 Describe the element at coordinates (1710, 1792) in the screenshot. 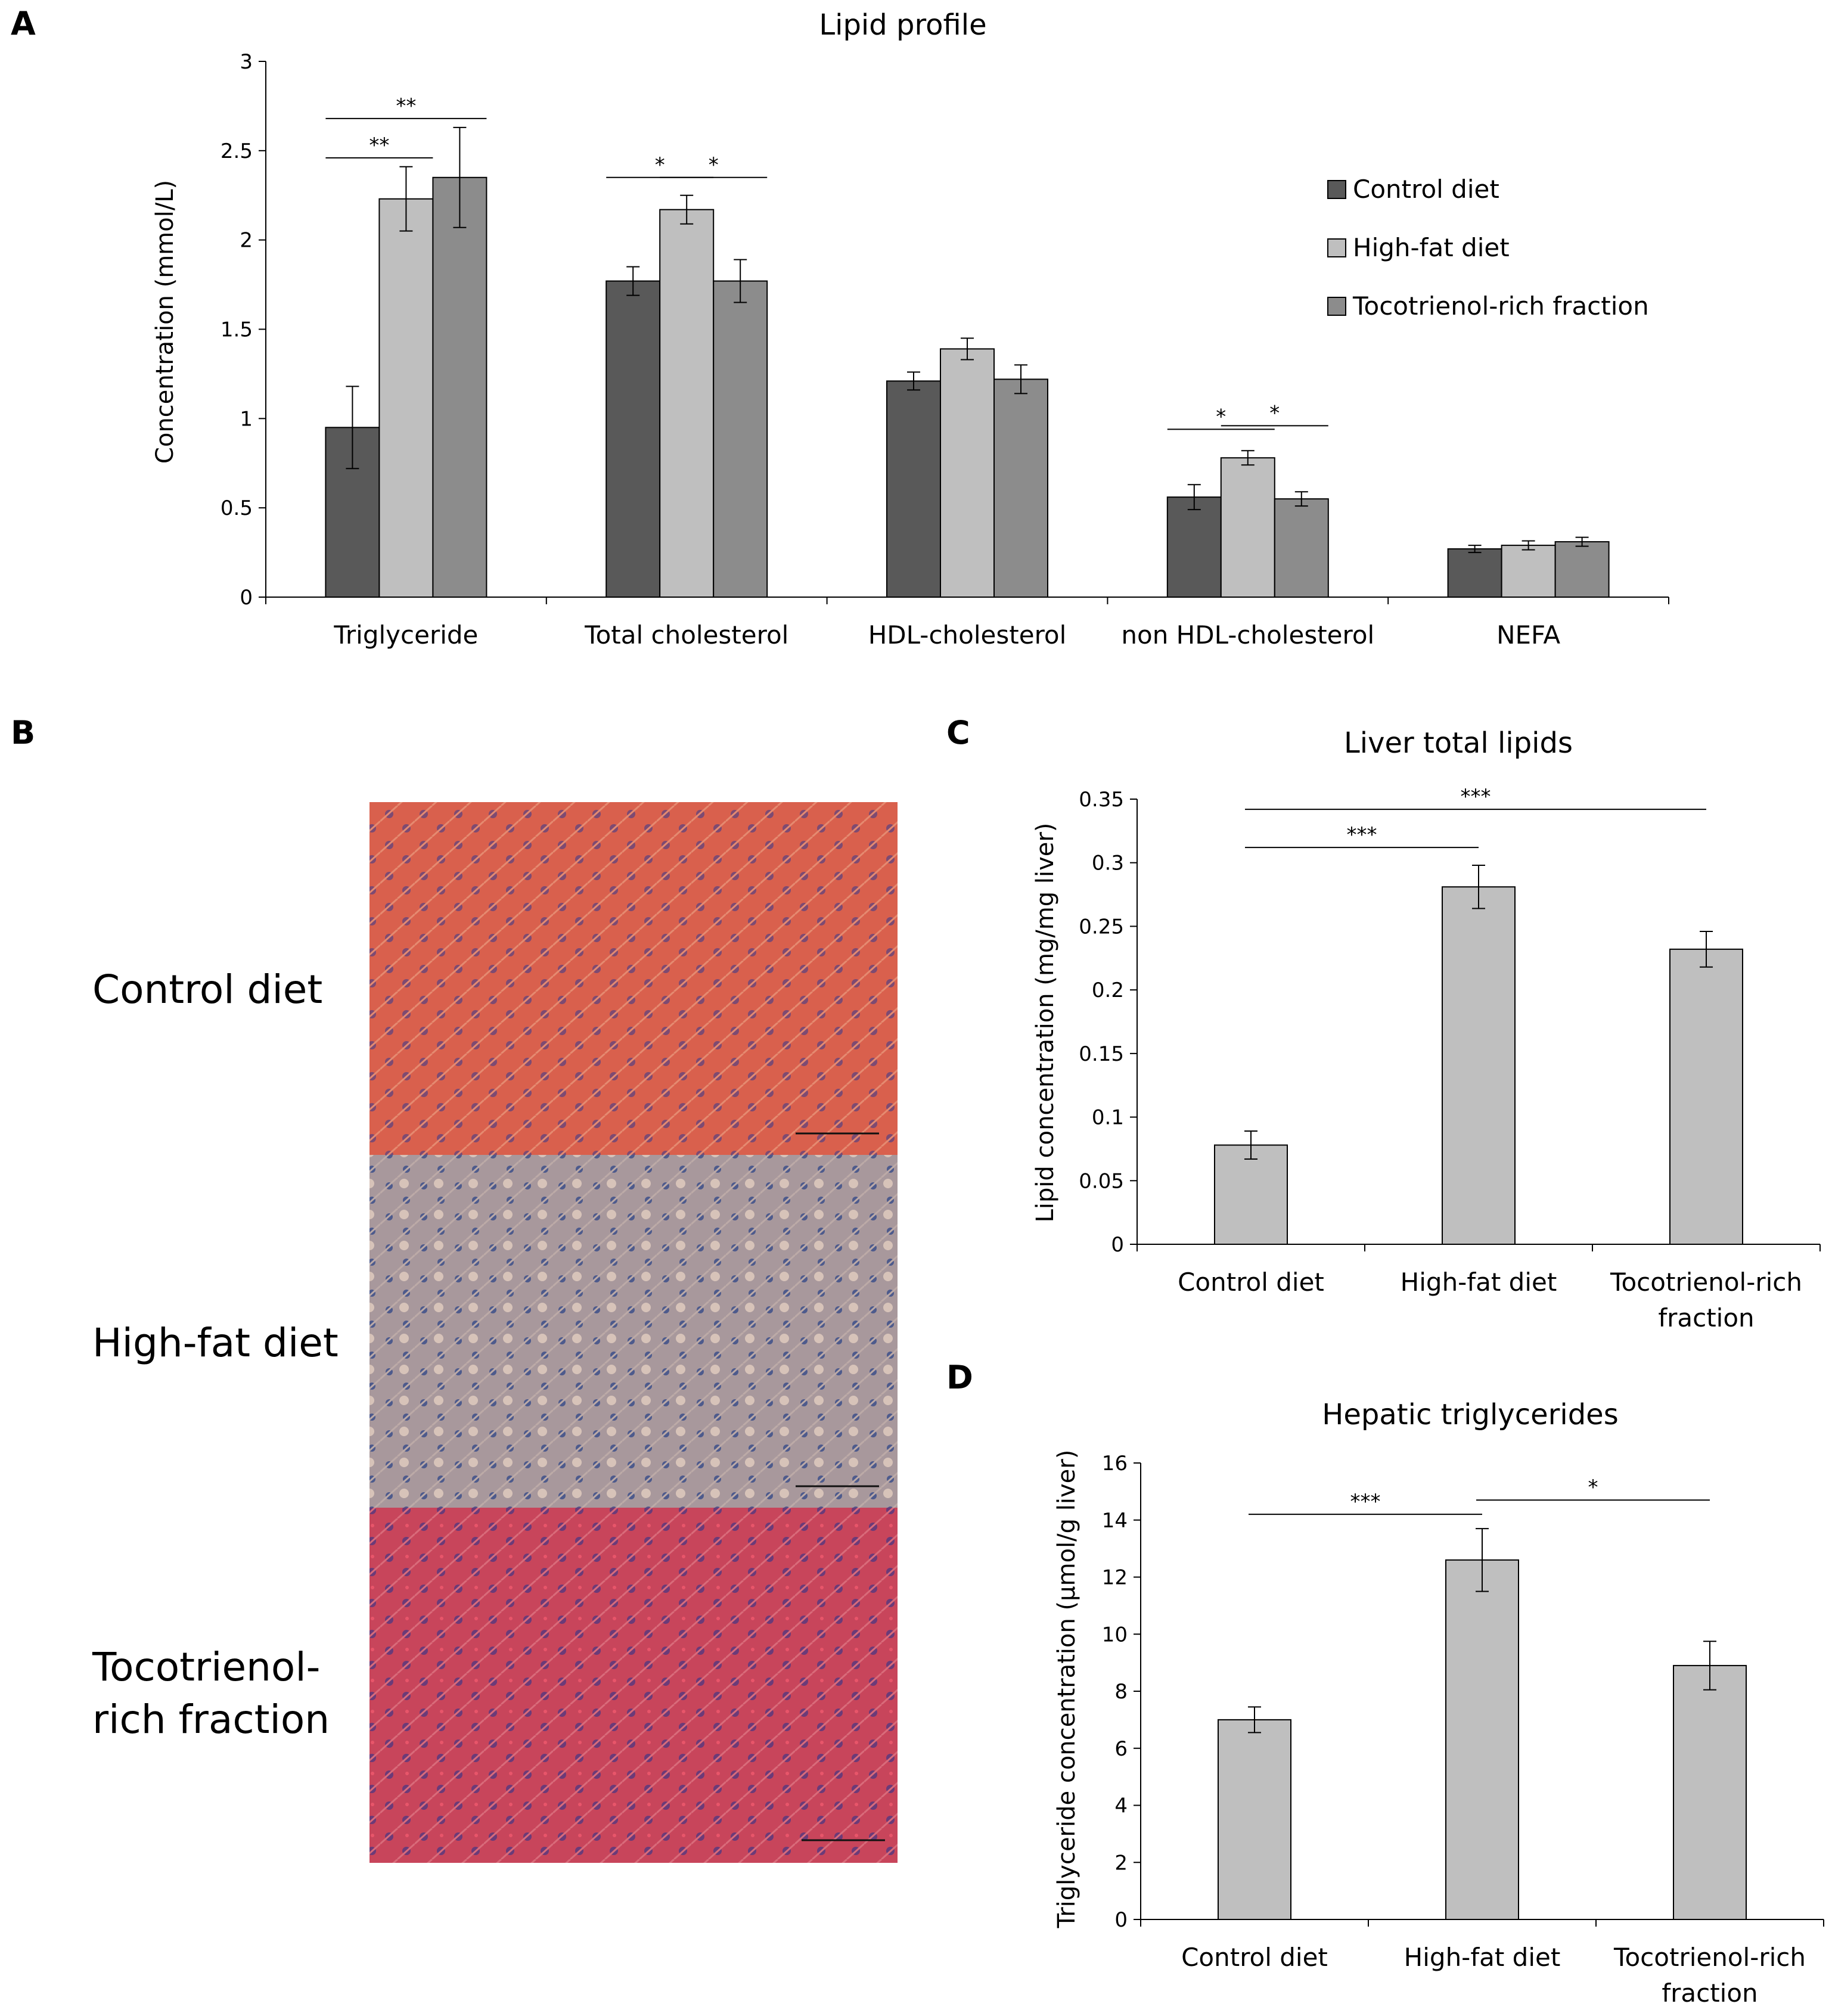

I see `chart-d-bar-tocotrienol-rich-fraction` at that location.